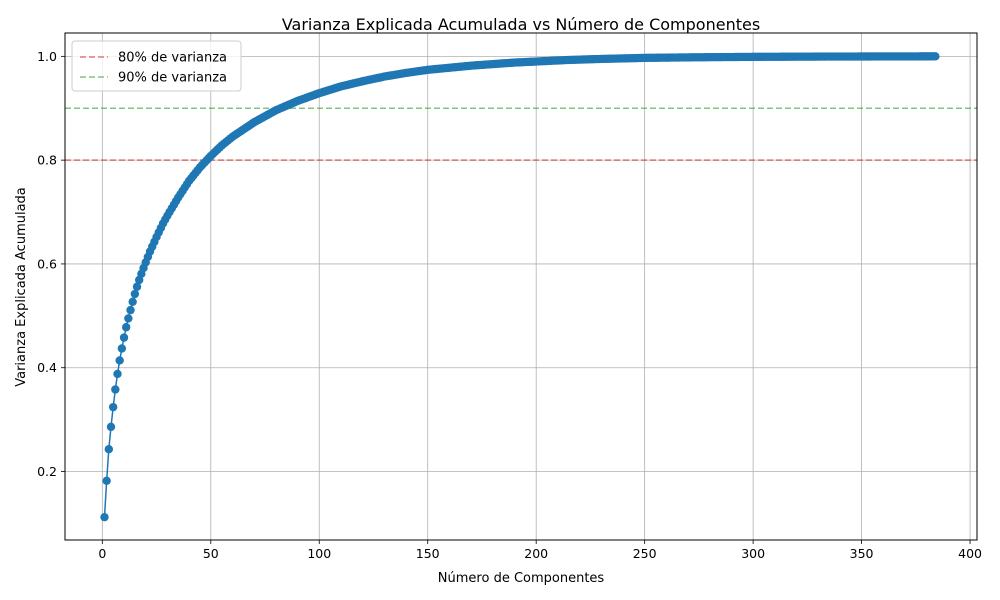 The width and height of the screenshot is (1000, 600). Describe the element at coordinates (319, 553) in the screenshot. I see `x-tick-label: 100` at that location.